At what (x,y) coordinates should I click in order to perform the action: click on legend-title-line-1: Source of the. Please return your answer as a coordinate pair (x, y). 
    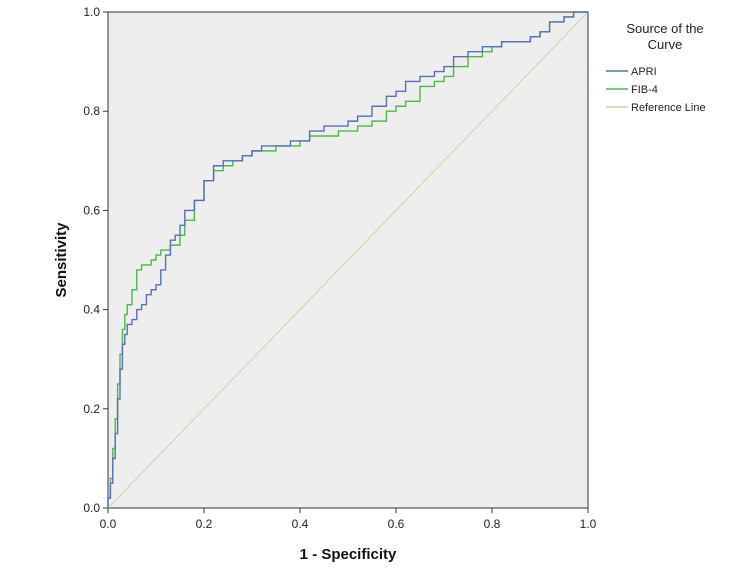
    Looking at the image, I should click on (664, 28).